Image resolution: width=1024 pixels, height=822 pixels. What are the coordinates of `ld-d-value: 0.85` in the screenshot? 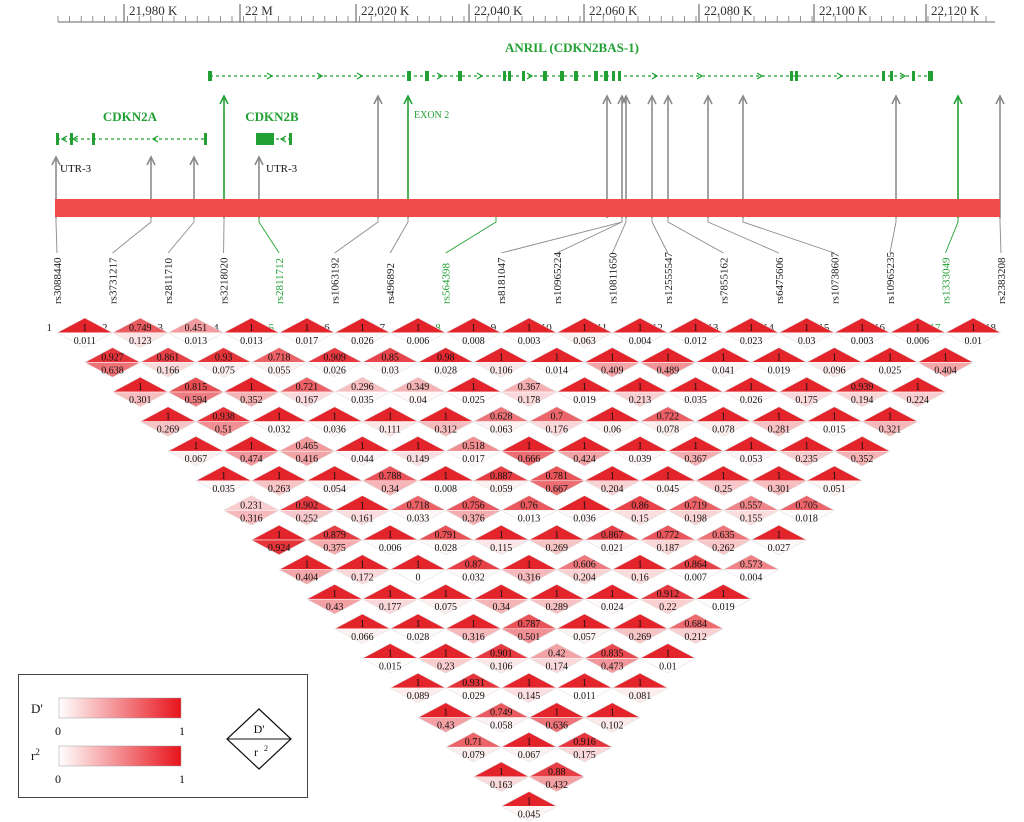 It's located at (390, 357).